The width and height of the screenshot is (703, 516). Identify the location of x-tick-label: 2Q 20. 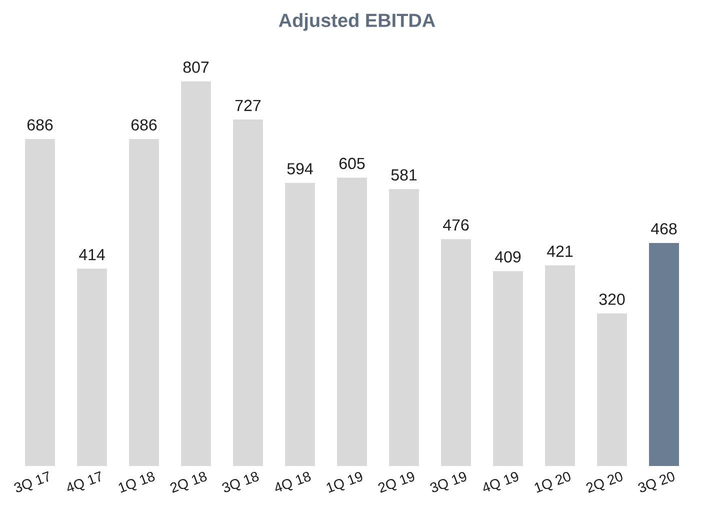
(604, 482).